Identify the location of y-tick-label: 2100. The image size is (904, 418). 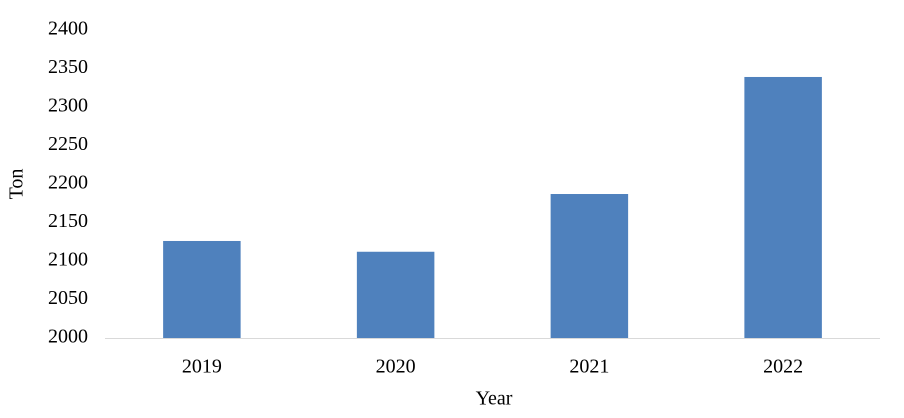
(68, 260).